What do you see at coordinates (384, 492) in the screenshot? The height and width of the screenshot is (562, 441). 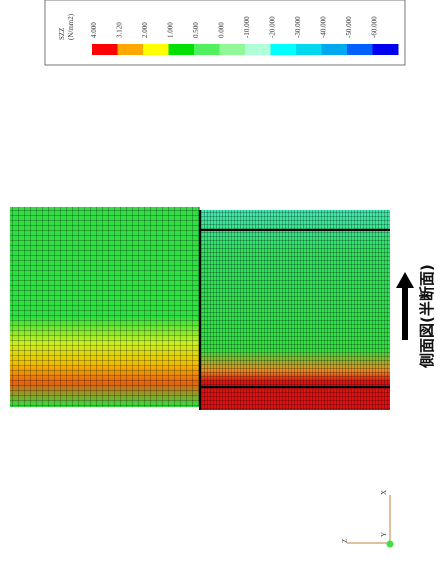 I see `axis-label: X` at bounding box center [384, 492].